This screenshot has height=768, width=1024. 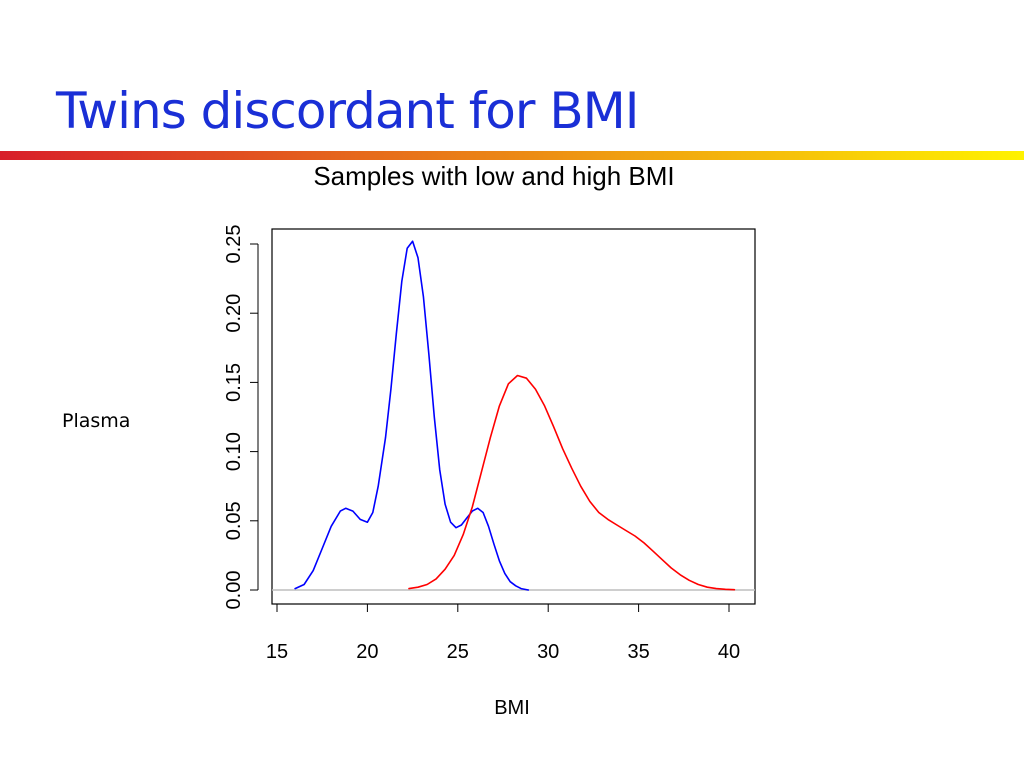 I want to click on x-axis-label: BMI, so click(x=512, y=708).